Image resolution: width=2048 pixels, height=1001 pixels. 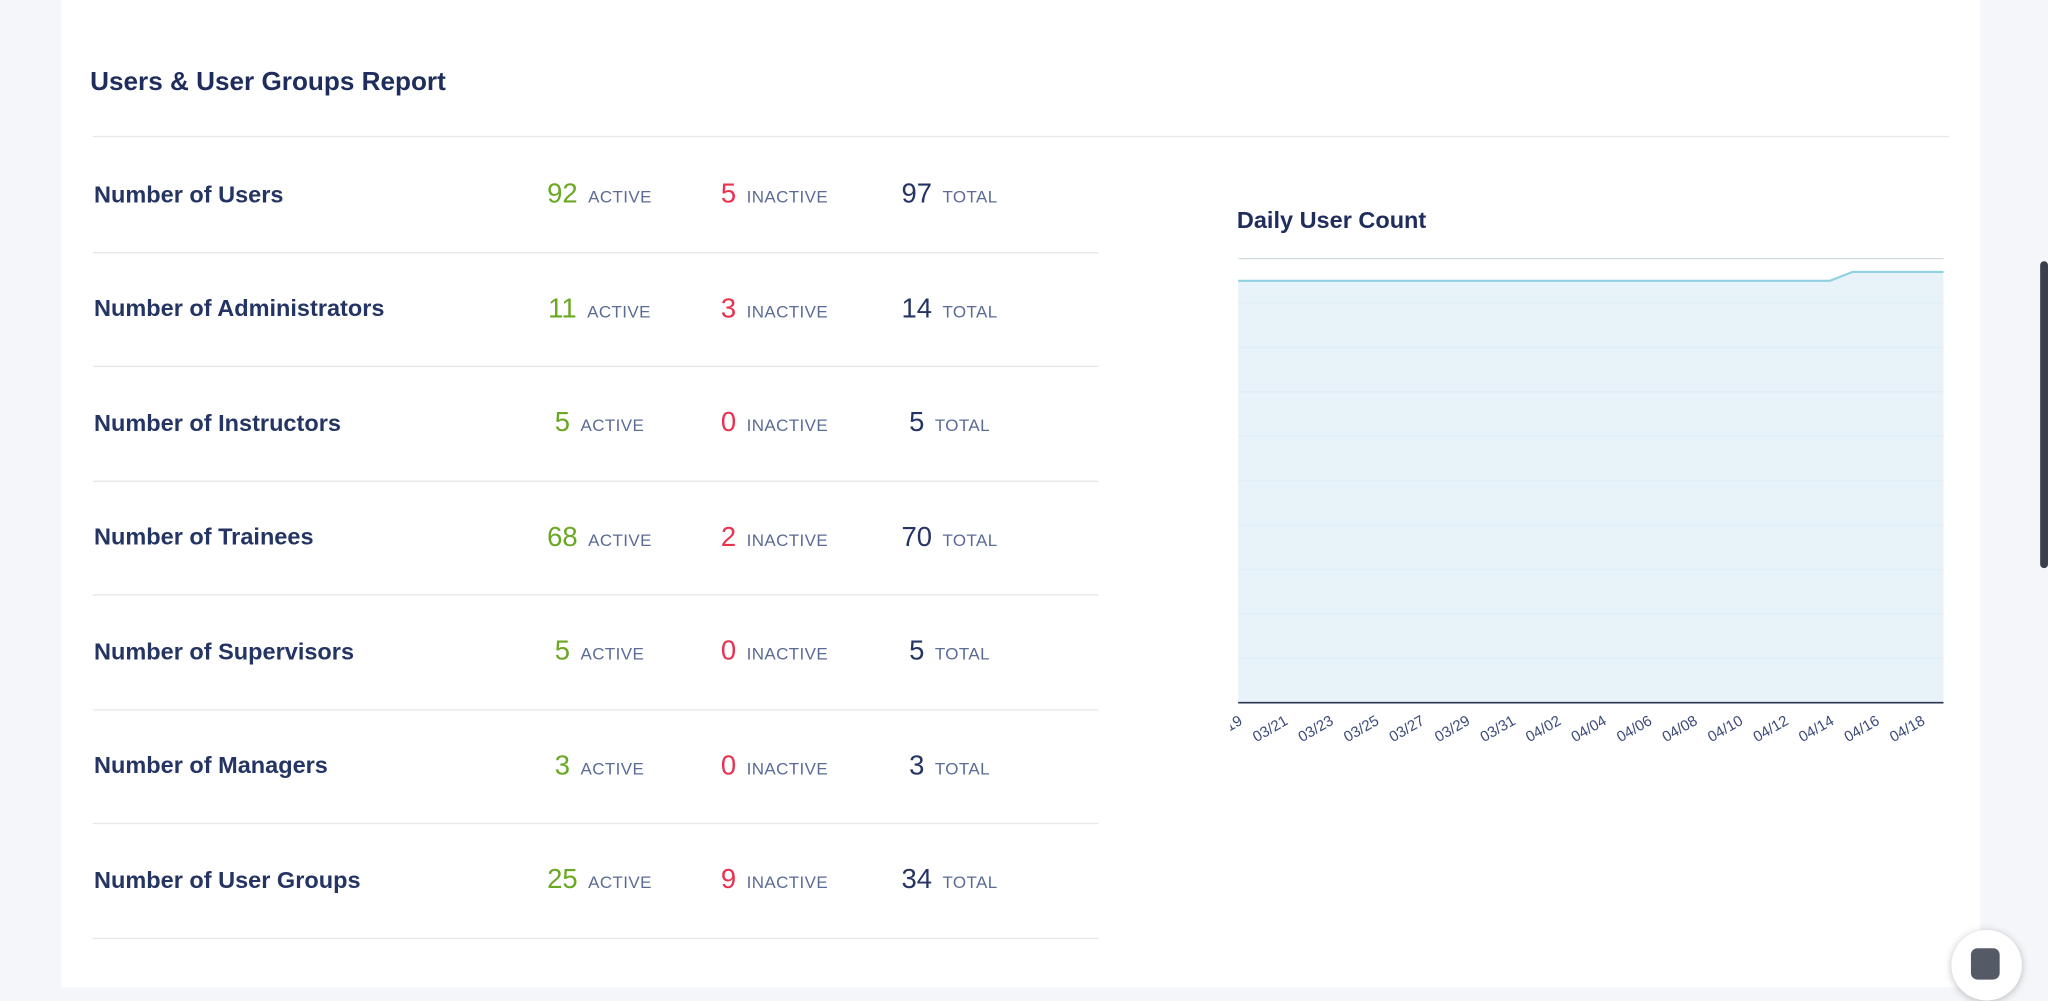 What do you see at coordinates (1770, 729) in the screenshot?
I see `x-tick-label: 04/12` at bounding box center [1770, 729].